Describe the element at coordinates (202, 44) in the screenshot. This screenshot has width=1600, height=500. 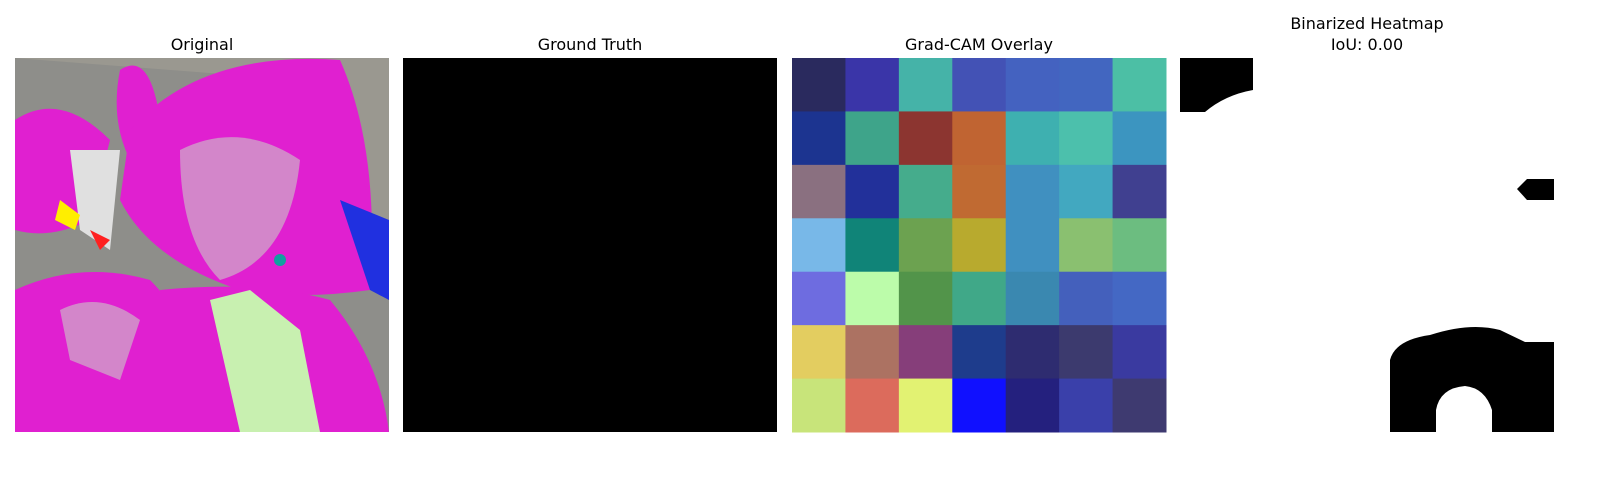
I see `panel-title: Original` at that location.